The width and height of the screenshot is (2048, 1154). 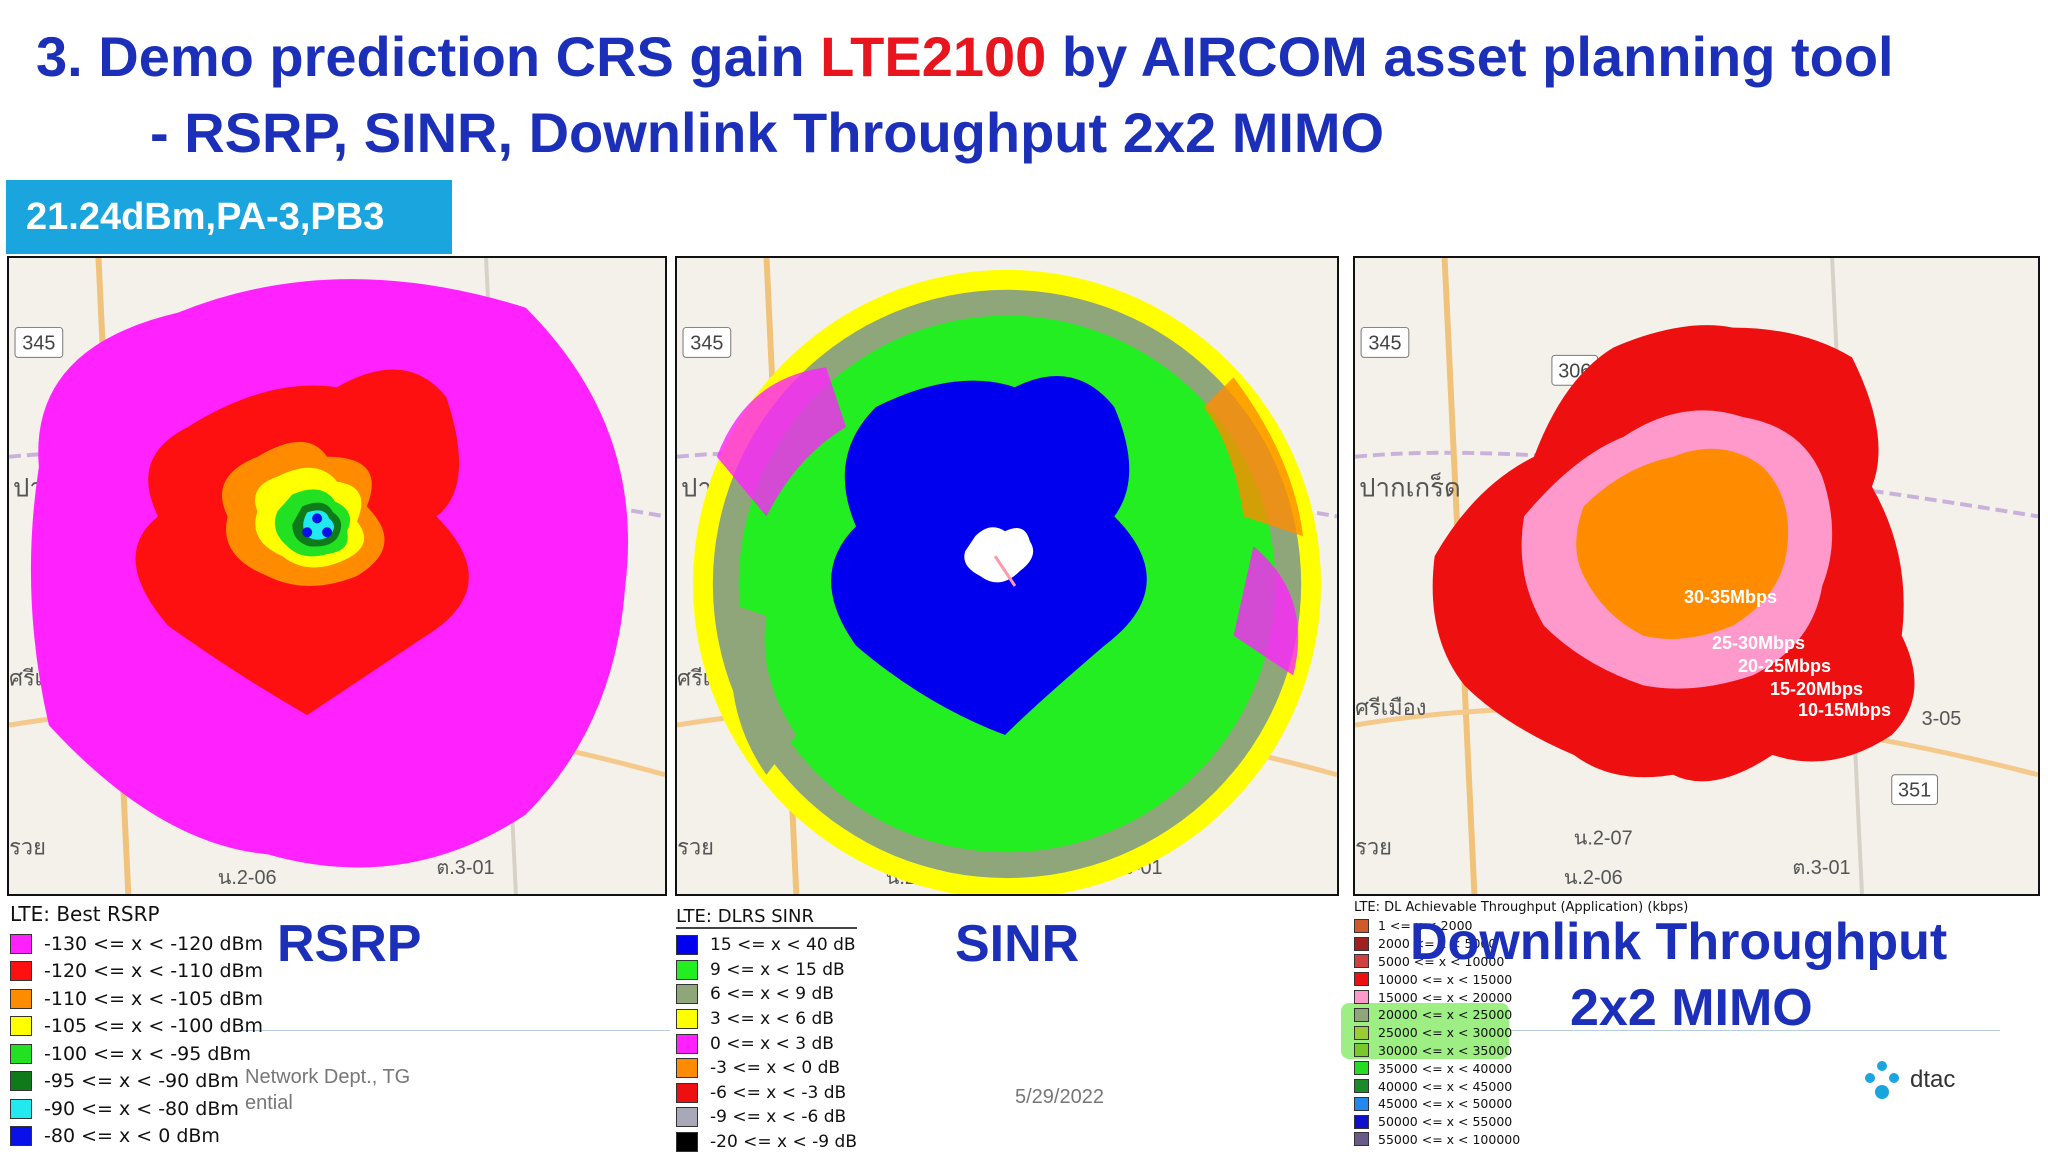 What do you see at coordinates (1817, 689) in the screenshot?
I see `throughput-label: 15-20Mbps` at bounding box center [1817, 689].